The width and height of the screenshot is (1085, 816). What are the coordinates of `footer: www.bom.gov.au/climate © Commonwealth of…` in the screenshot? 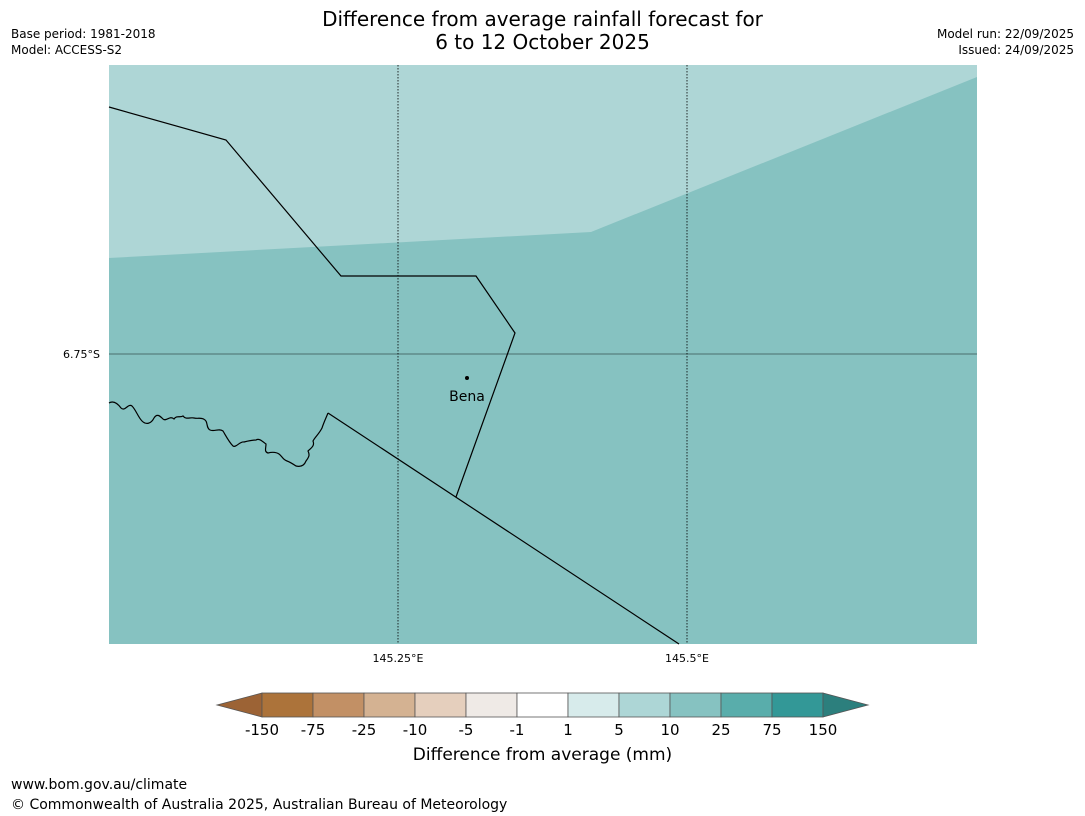 It's located at (259, 795).